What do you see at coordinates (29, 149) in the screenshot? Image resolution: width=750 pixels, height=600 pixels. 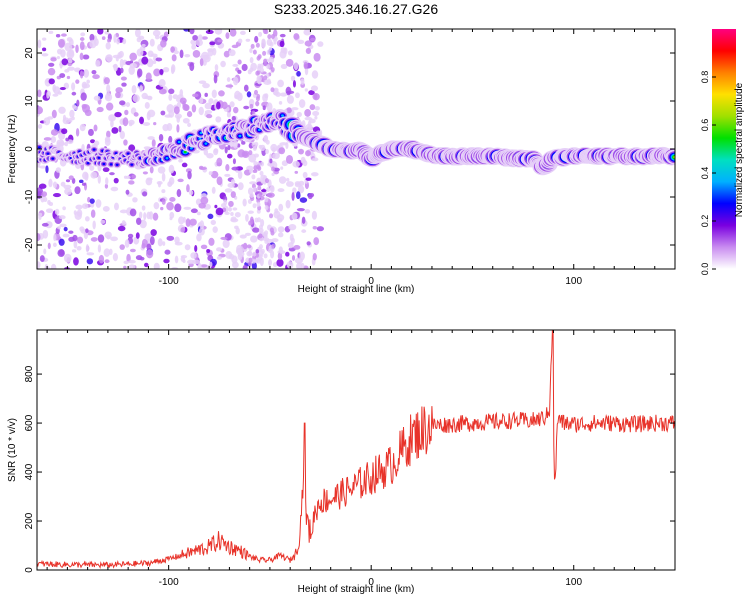 I see `heatmap-ytick-label: 0` at bounding box center [29, 149].